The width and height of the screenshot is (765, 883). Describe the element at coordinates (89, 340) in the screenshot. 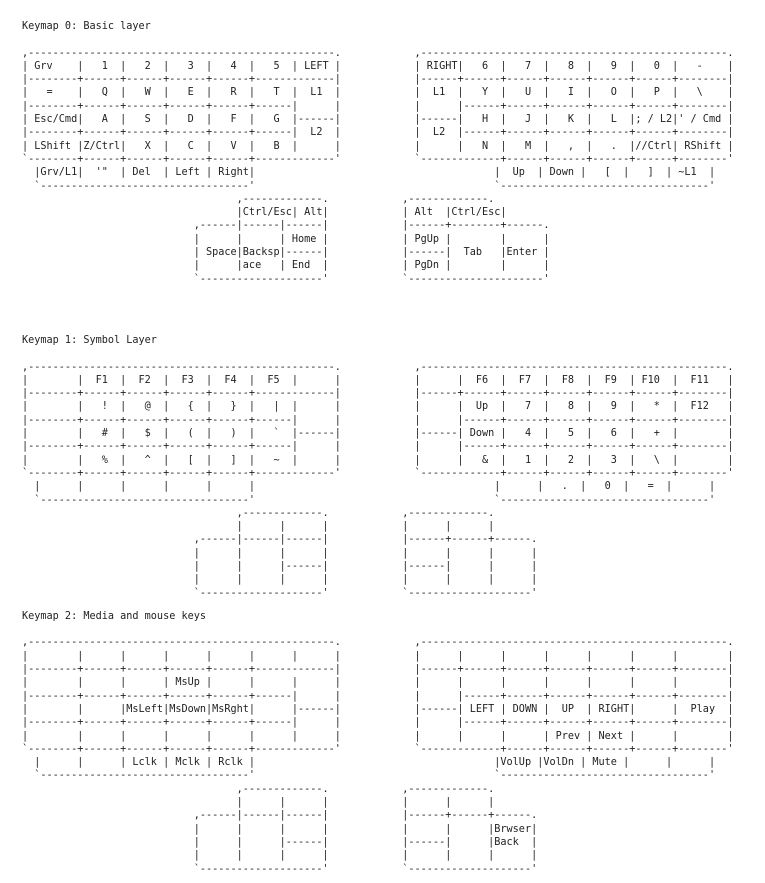

I see `keymap-1-title: Keymap 1: Symbol Layer` at that location.